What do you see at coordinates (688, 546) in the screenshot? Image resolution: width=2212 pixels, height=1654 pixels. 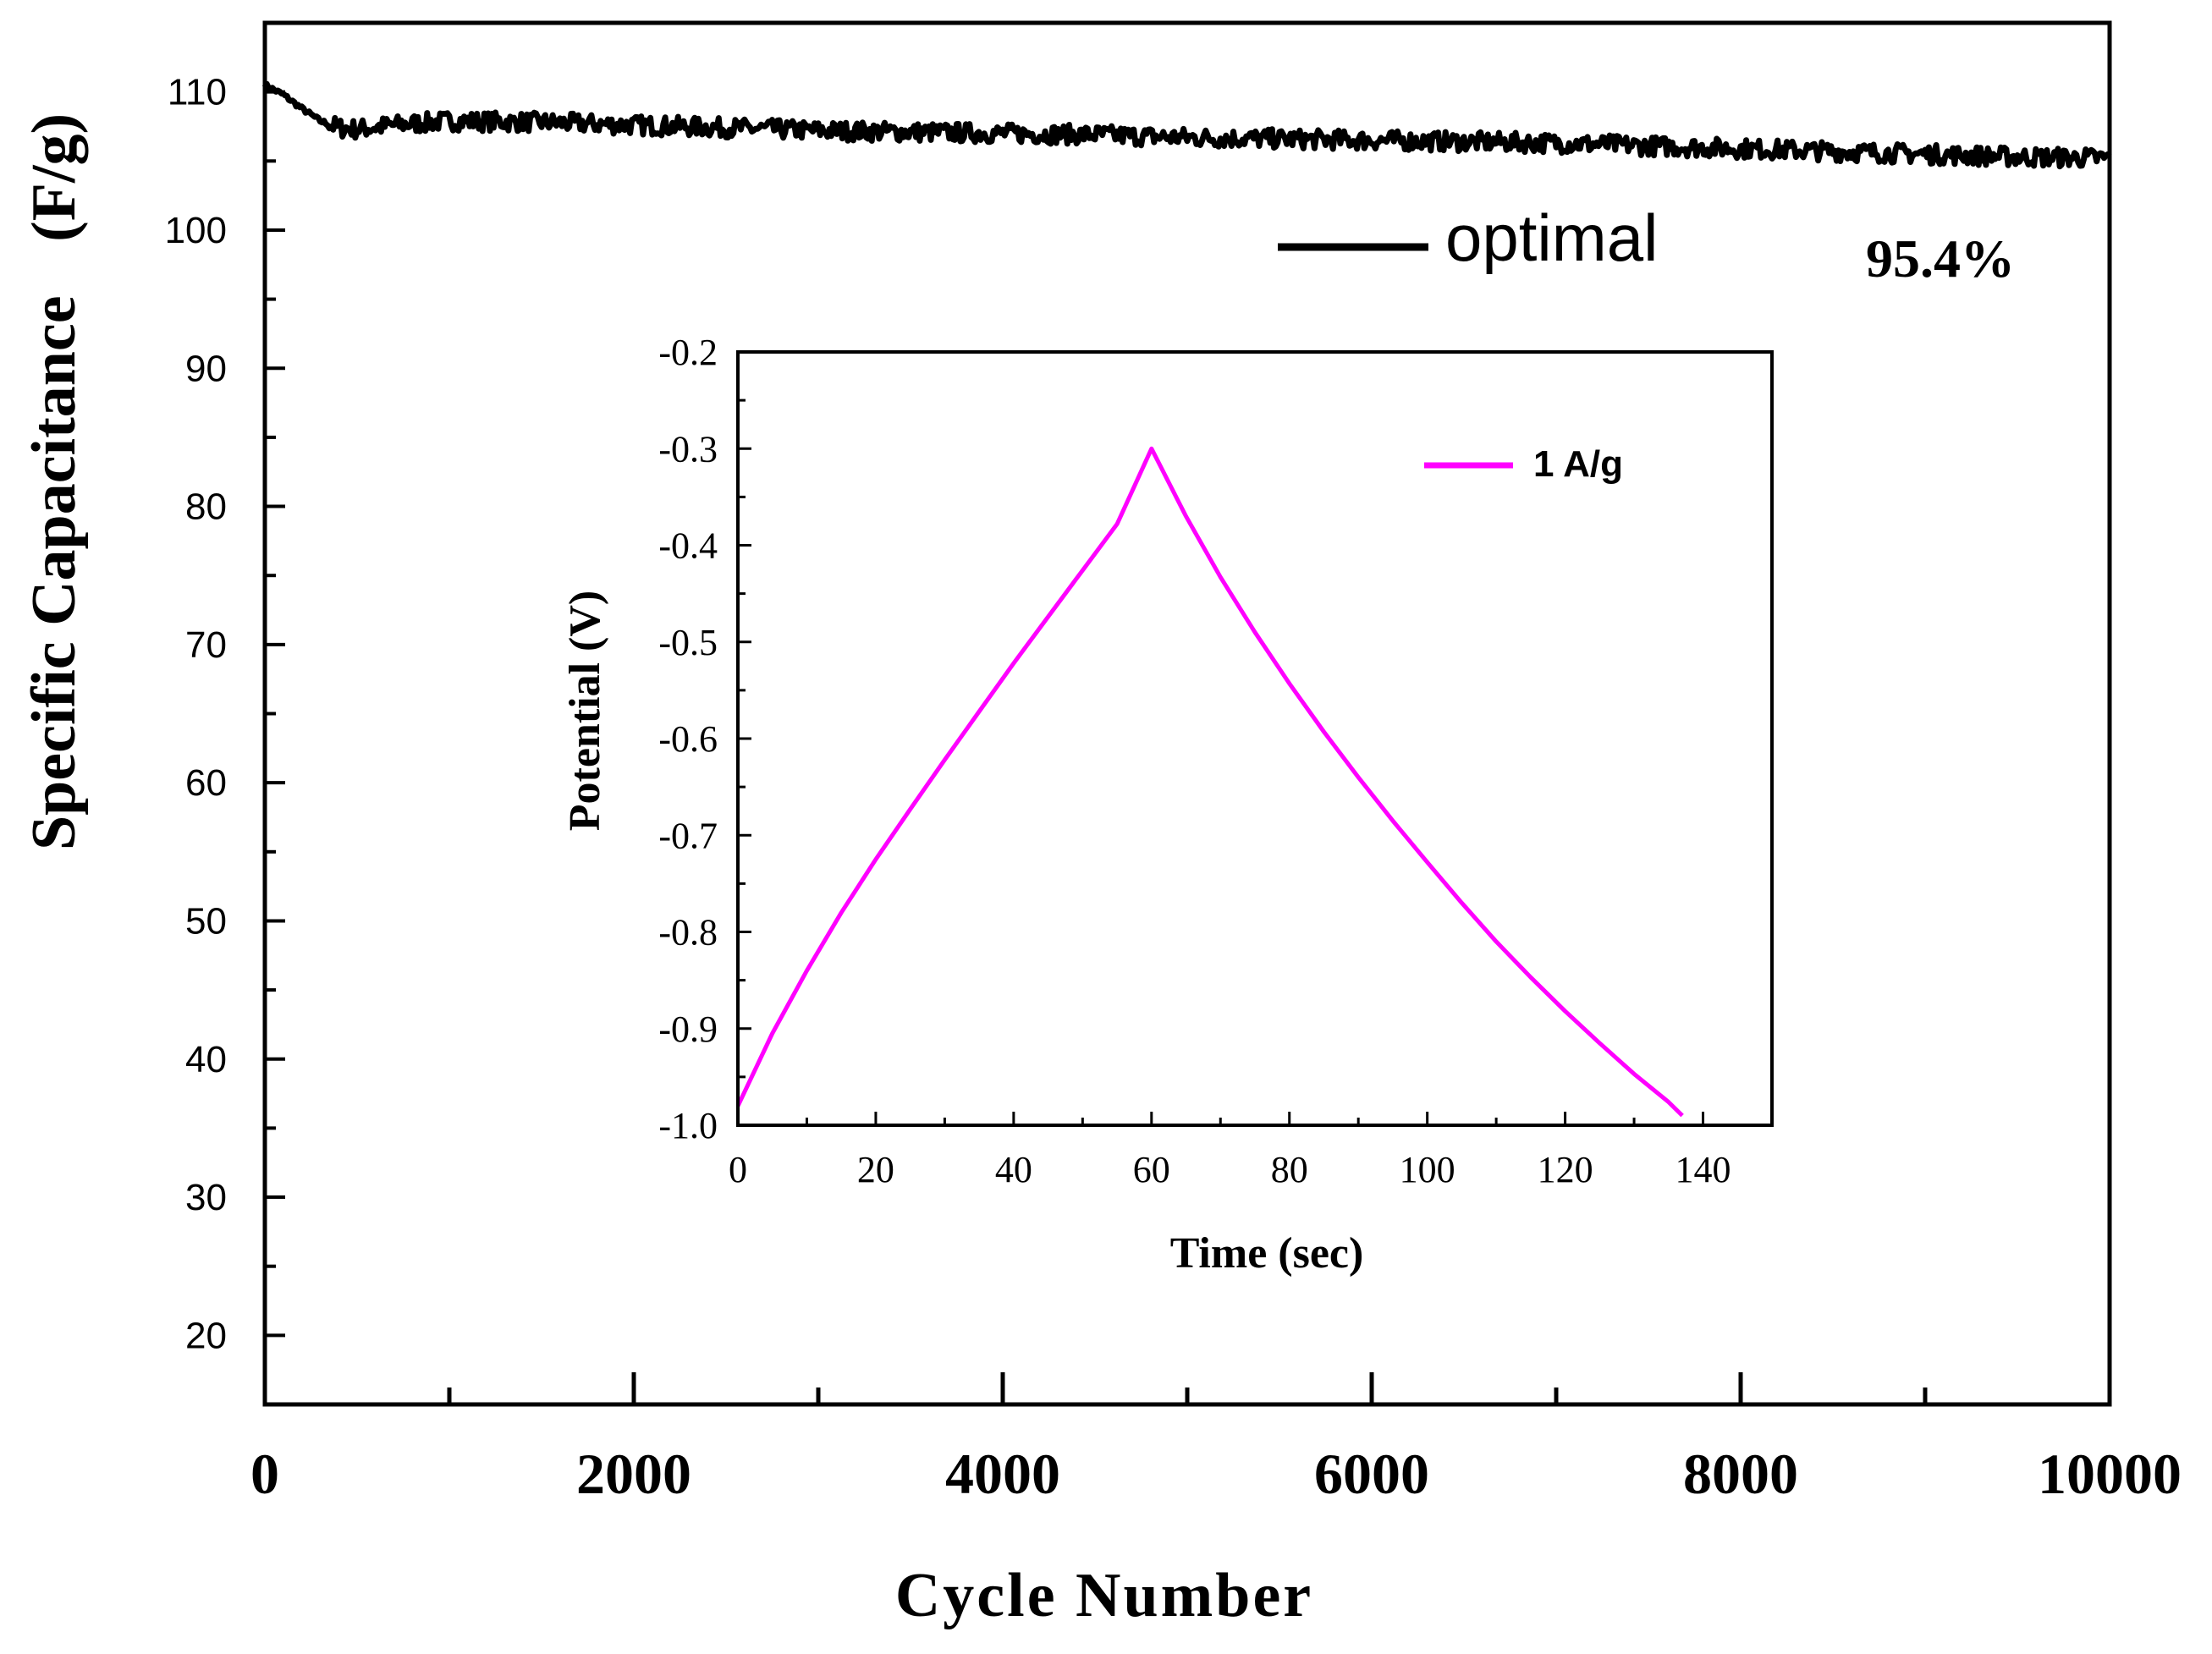 I see `inset-y-tick-label: -0.4` at bounding box center [688, 546].